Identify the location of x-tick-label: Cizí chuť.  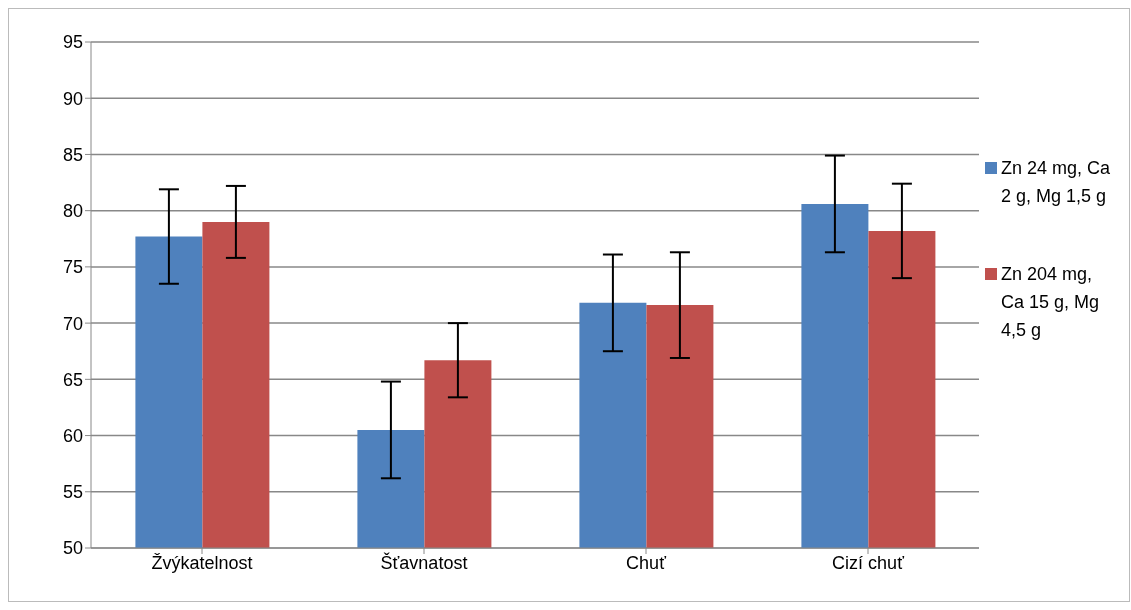
(868, 562).